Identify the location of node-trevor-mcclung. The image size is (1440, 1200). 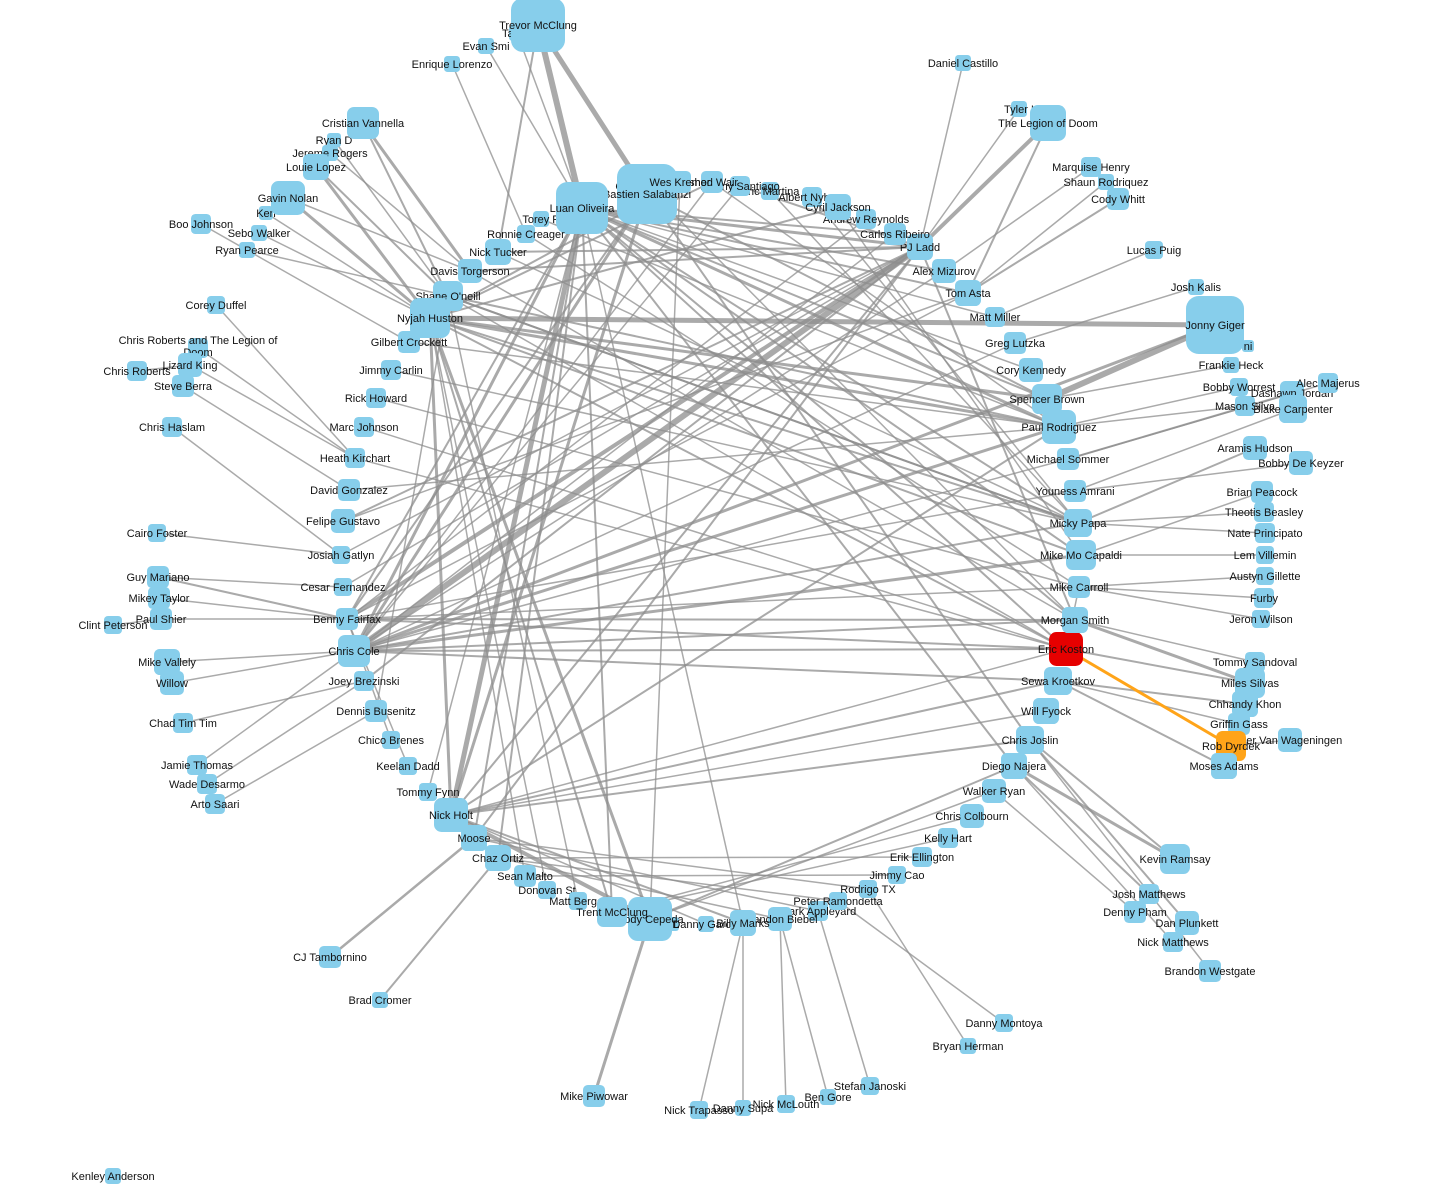
(538, 26).